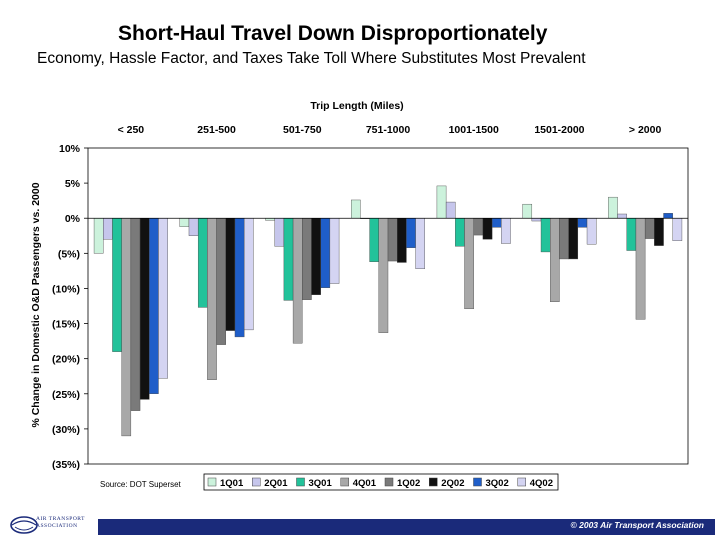  What do you see at coordinates (302, 130) in the screenshot?
I see `category-label: 501-750` at bounding box center [302, 130].